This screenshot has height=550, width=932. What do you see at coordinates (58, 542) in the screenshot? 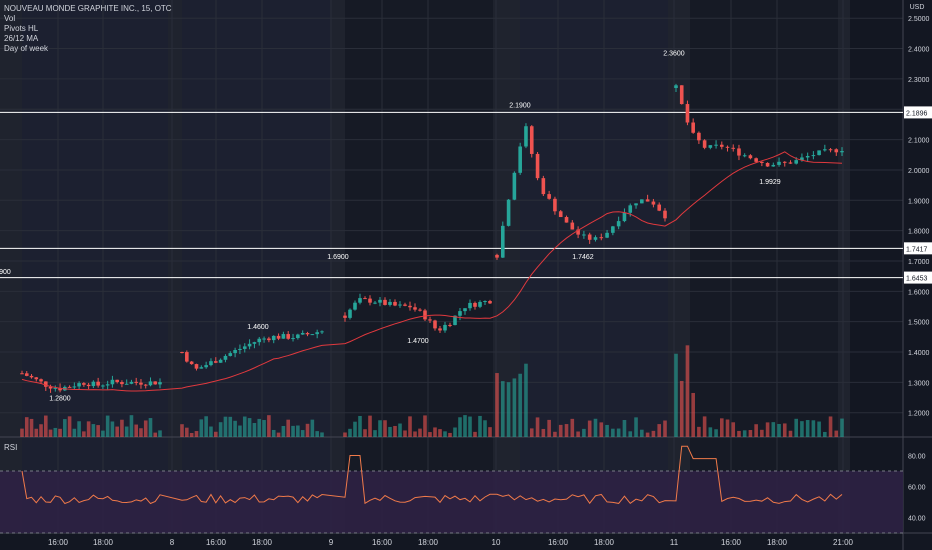
I see `x-tick-label: 16:00` at bounding box center [58, 542].